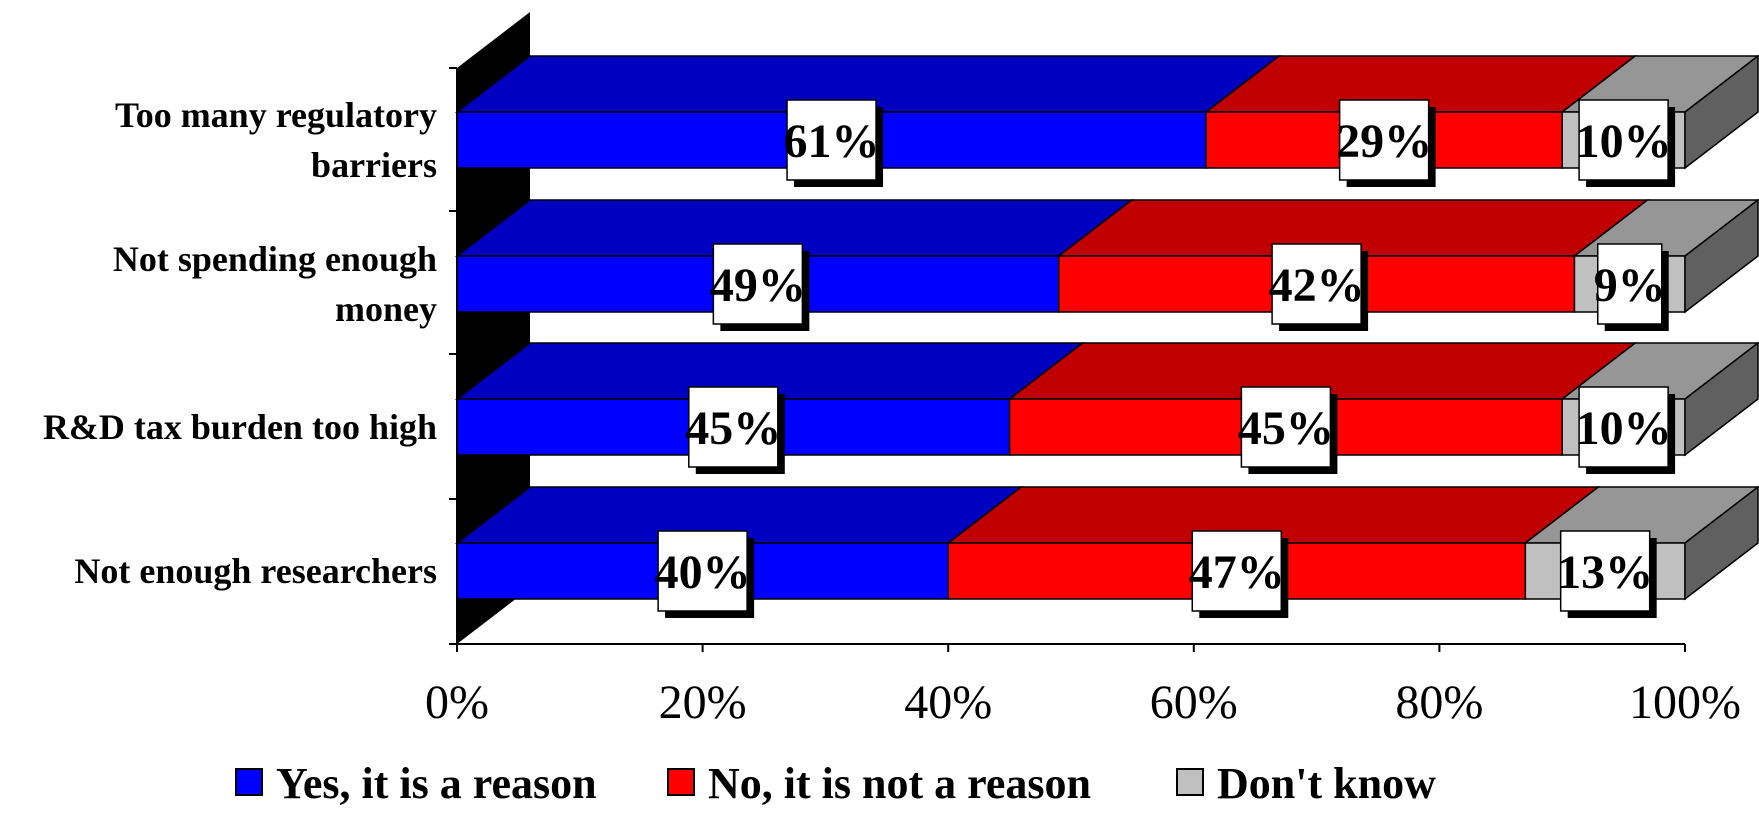  What do you see at coordinates (374, 165) in the screenshot?
I see `category-label-line: barriers` at bounding box center [374, 165].